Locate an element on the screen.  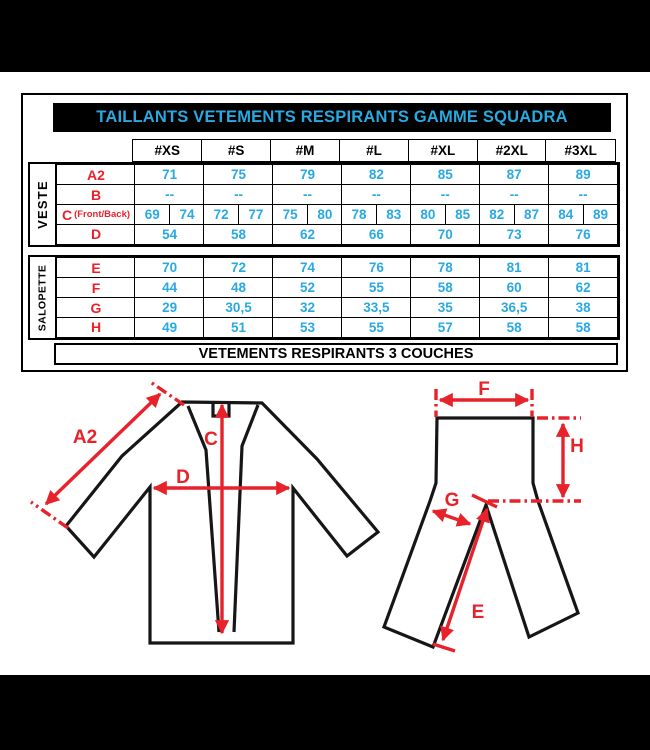
pants-dimensions is located at coordinates (506, 521).